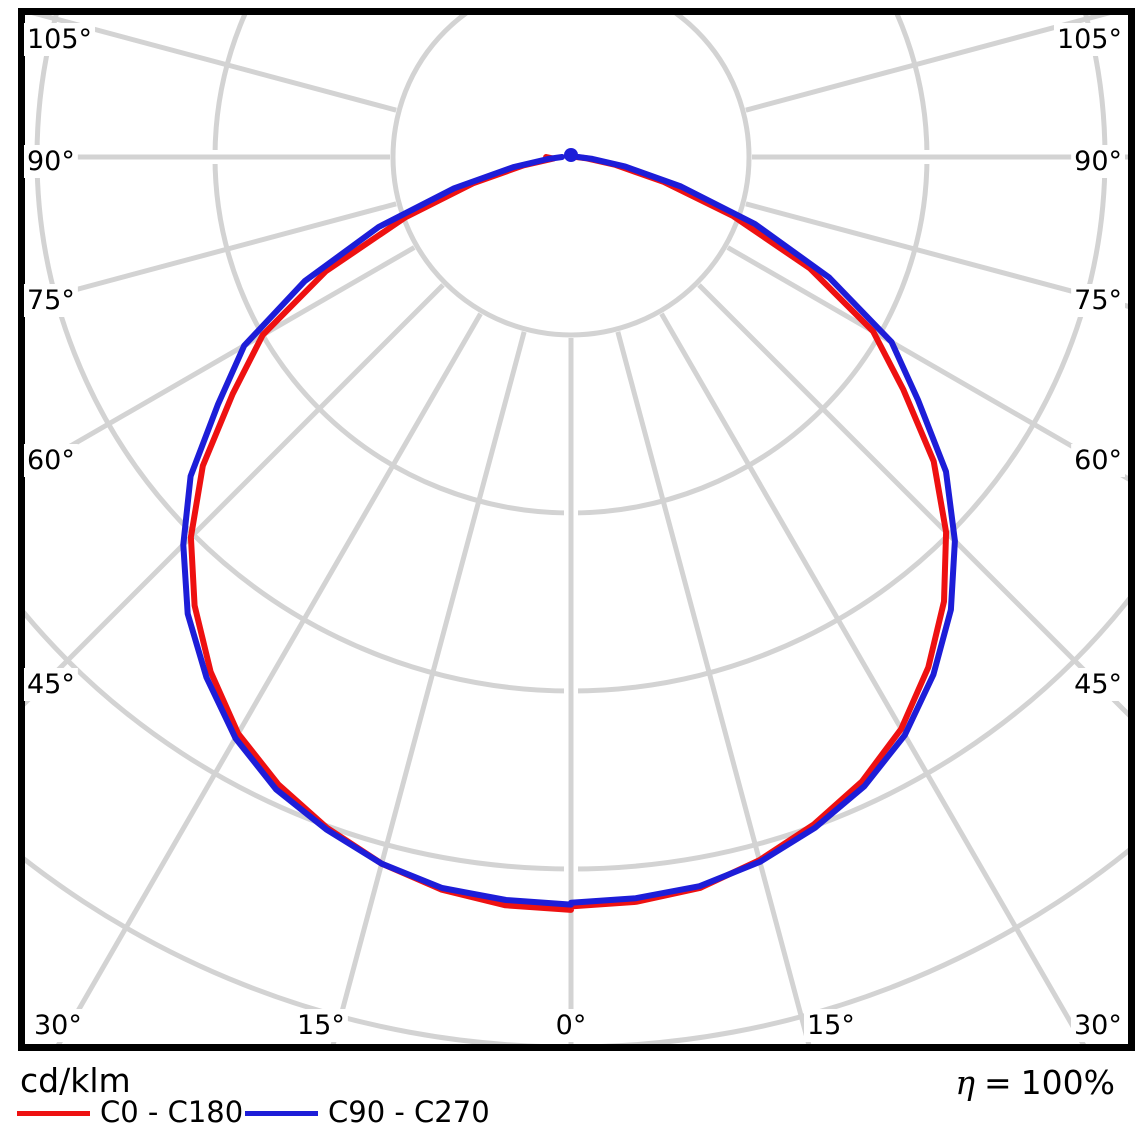 This screenshot has height=1143, width=1143. I want to click on axis-label-bottom-0-30°: 30°, so click(58, 1025).